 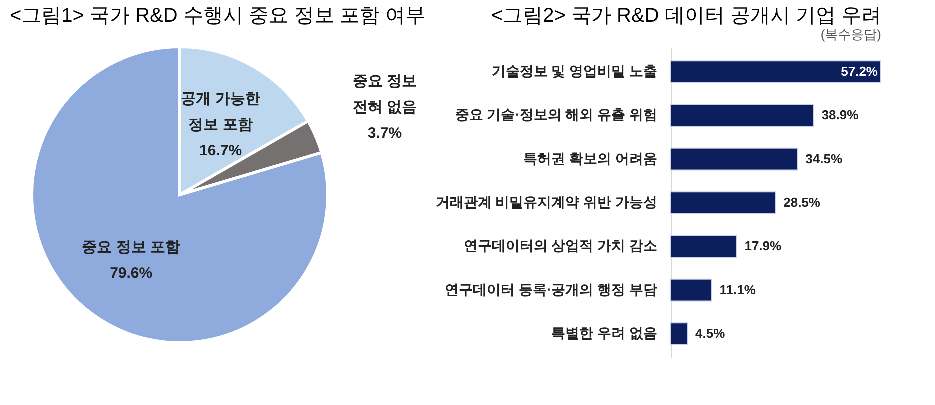 What do you see at coordinates (711, 333) in the screenshot?
I see `data-label: 4.5%` at bounding box center [711, 333].